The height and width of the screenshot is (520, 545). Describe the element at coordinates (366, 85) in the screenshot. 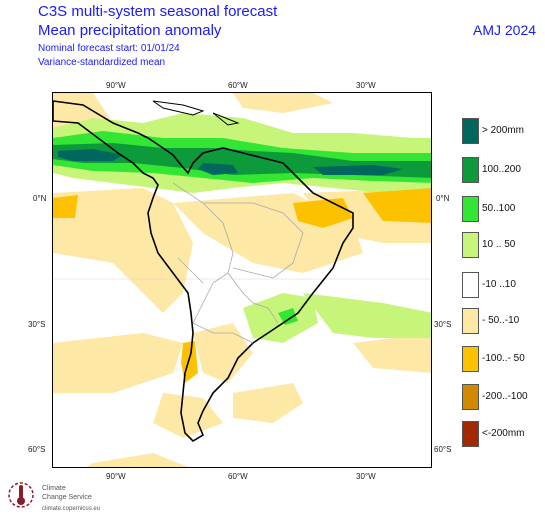

I see `lon-tick-top-30w: 30°W` at that location.